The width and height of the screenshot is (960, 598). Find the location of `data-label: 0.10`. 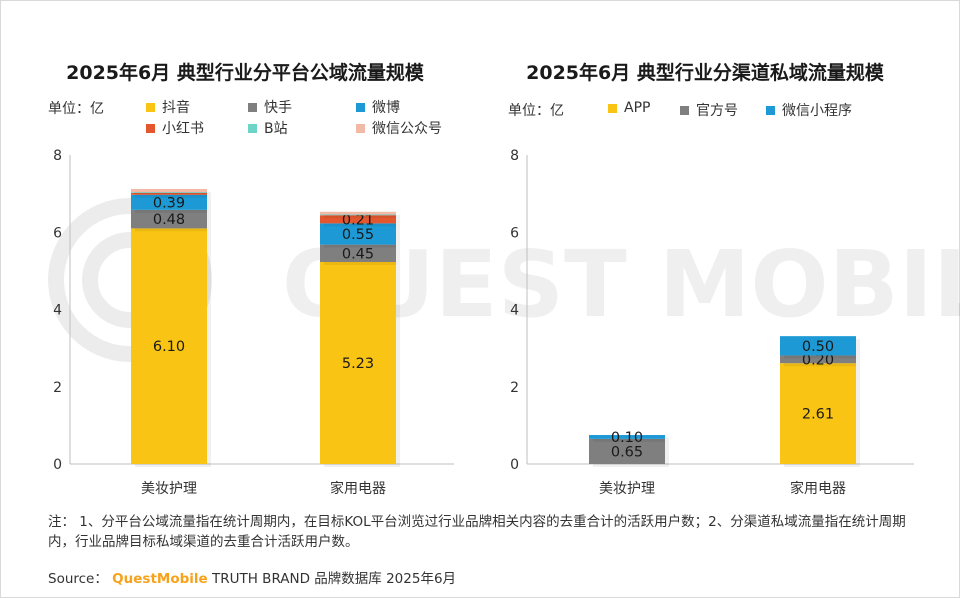

data-label: 0.10 is located at coordinates (627, 438).